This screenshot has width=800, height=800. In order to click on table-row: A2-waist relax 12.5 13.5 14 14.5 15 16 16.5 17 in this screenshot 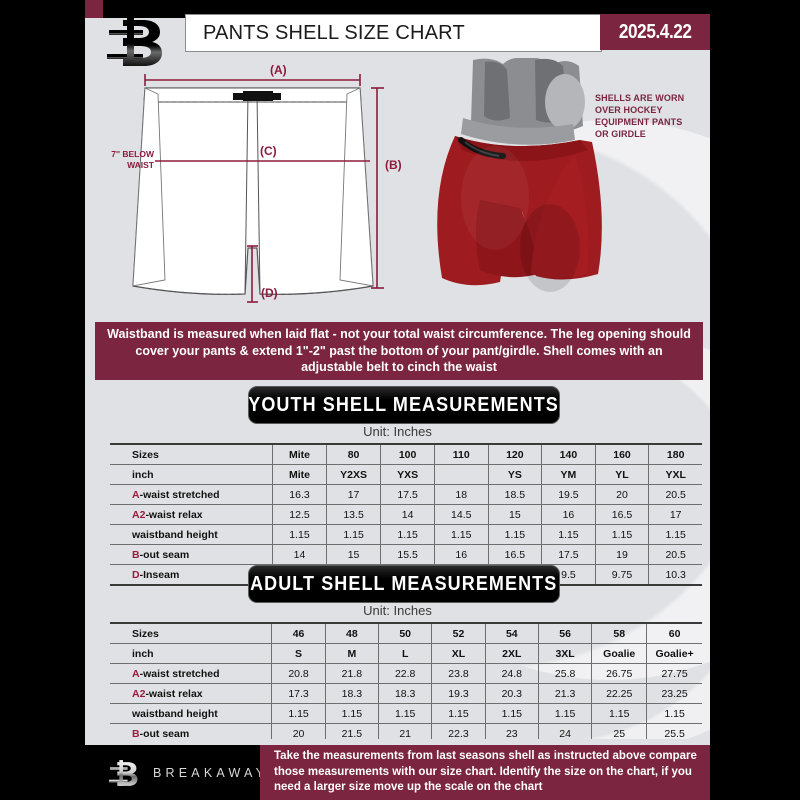, I will do `click(406, 514)`.